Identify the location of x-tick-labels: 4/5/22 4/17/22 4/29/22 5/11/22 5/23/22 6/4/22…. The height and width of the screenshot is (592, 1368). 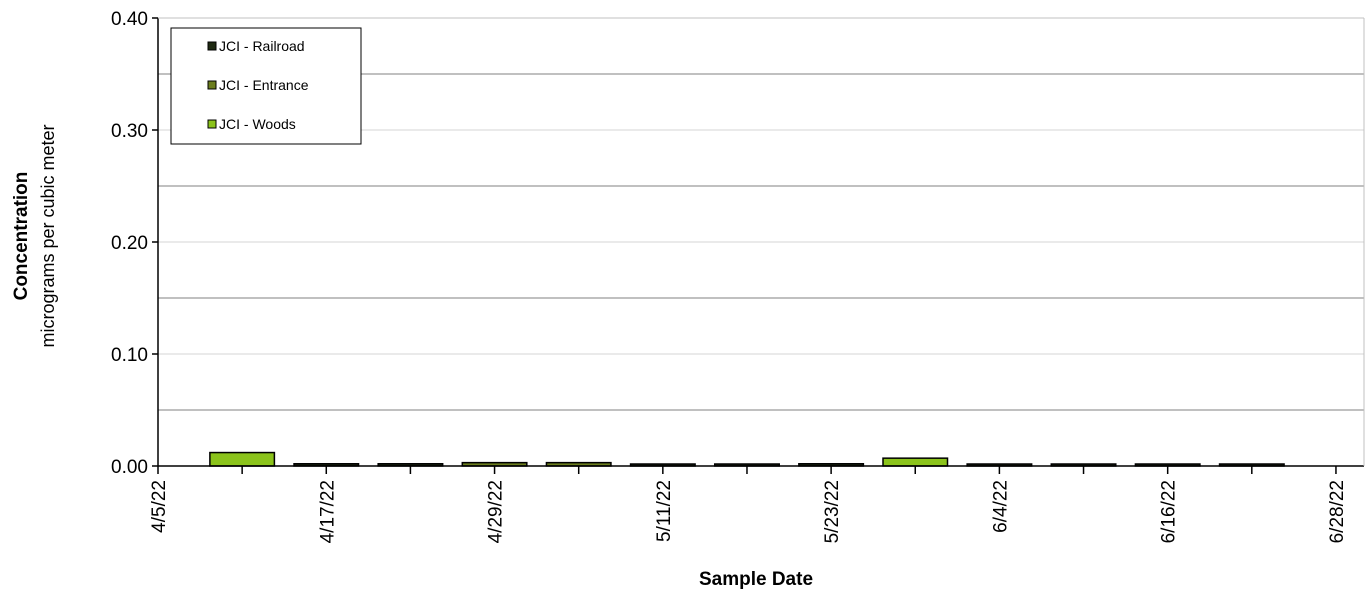
(748, 511).